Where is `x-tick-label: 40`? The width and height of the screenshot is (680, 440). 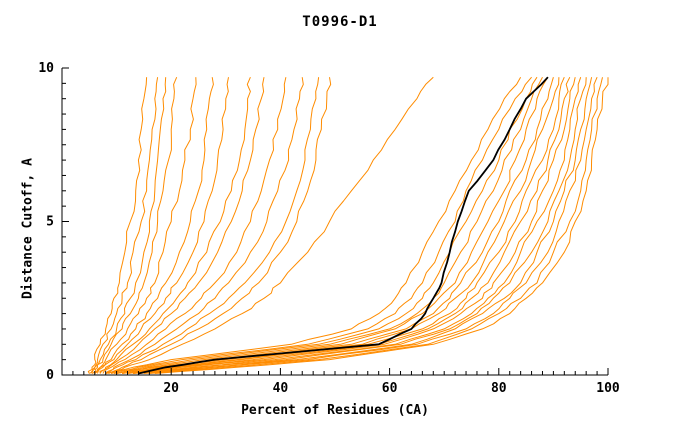 x-tick-label: 40 is located at coordinates (281, 388).